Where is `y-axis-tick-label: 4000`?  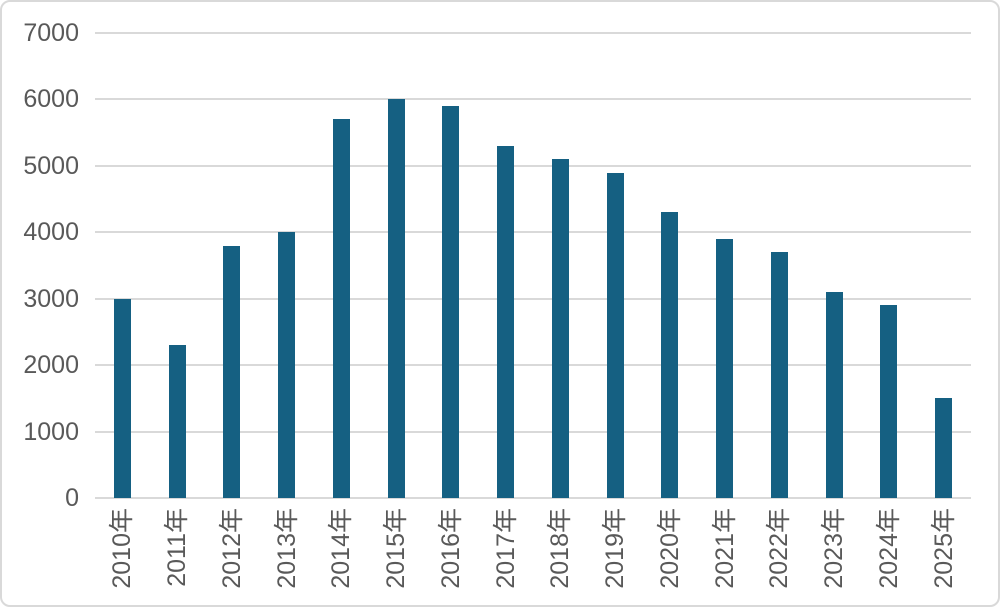
y-axis-tick-label: 4000 is located at coordinates (51, 232).